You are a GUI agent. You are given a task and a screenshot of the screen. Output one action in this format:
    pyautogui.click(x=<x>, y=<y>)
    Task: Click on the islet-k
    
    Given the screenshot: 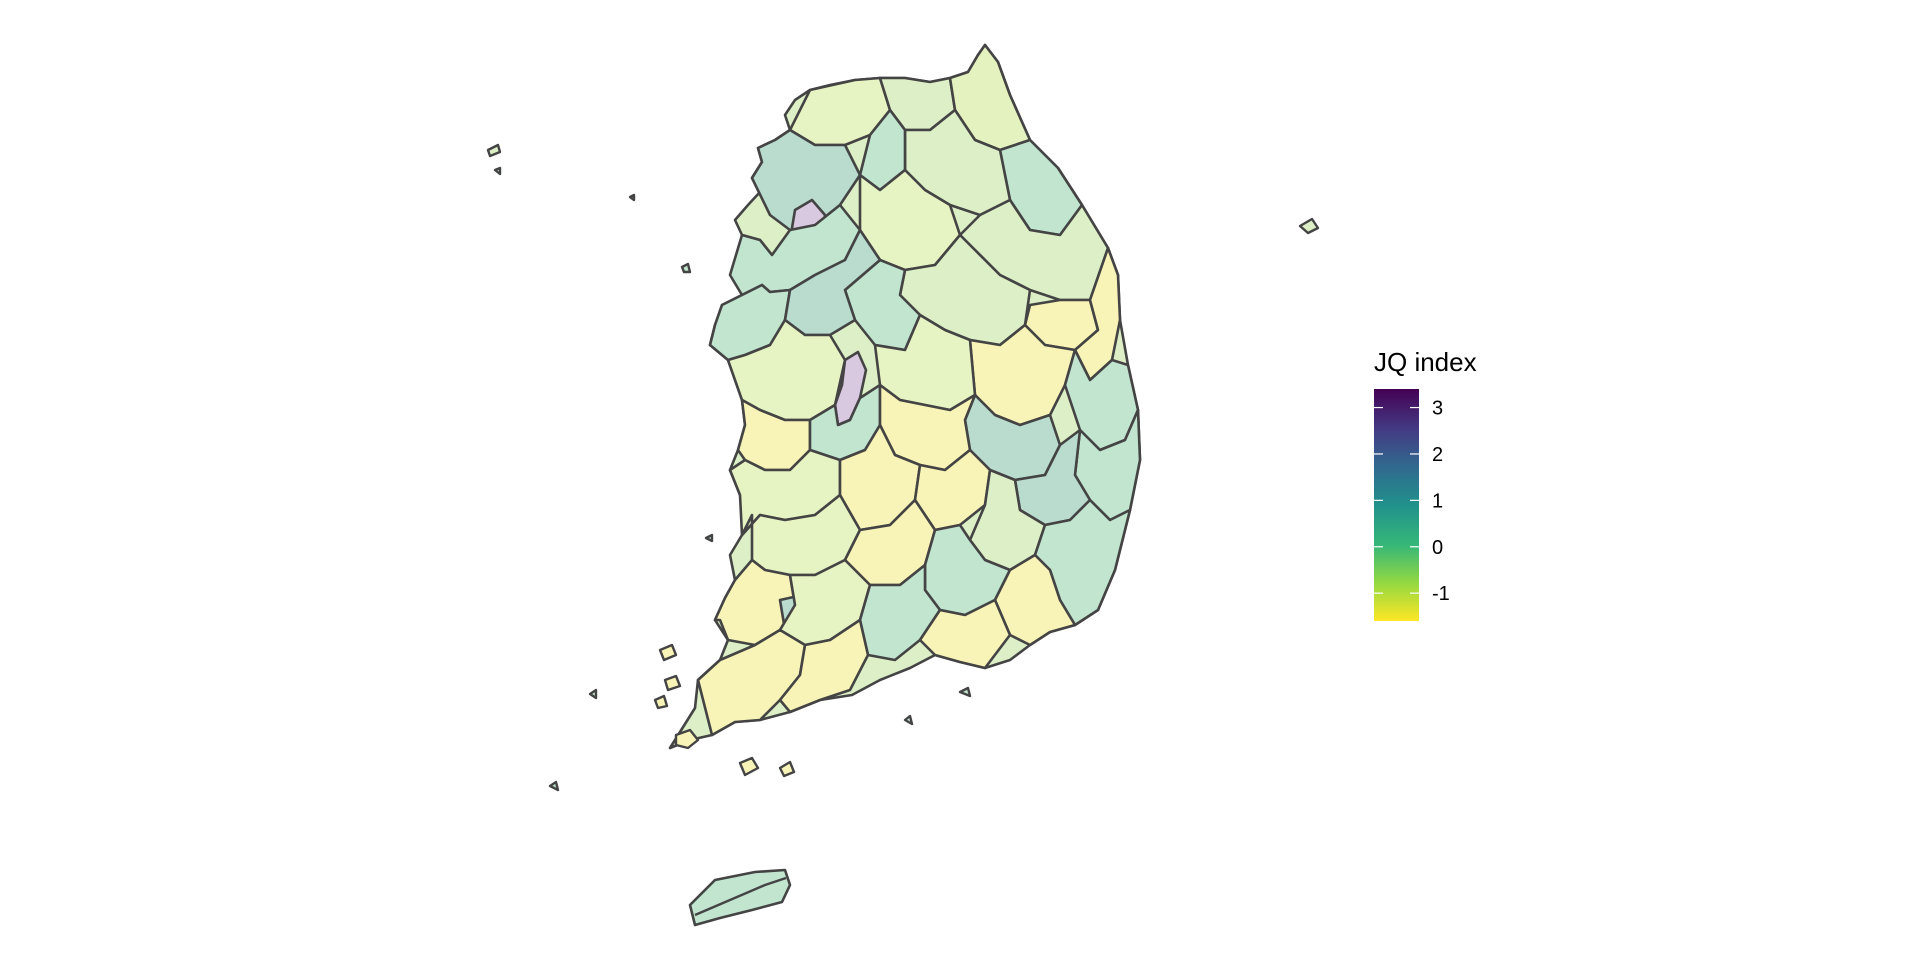 What is the action you would take?
    pyautogui.click(x=668, y=652)
    